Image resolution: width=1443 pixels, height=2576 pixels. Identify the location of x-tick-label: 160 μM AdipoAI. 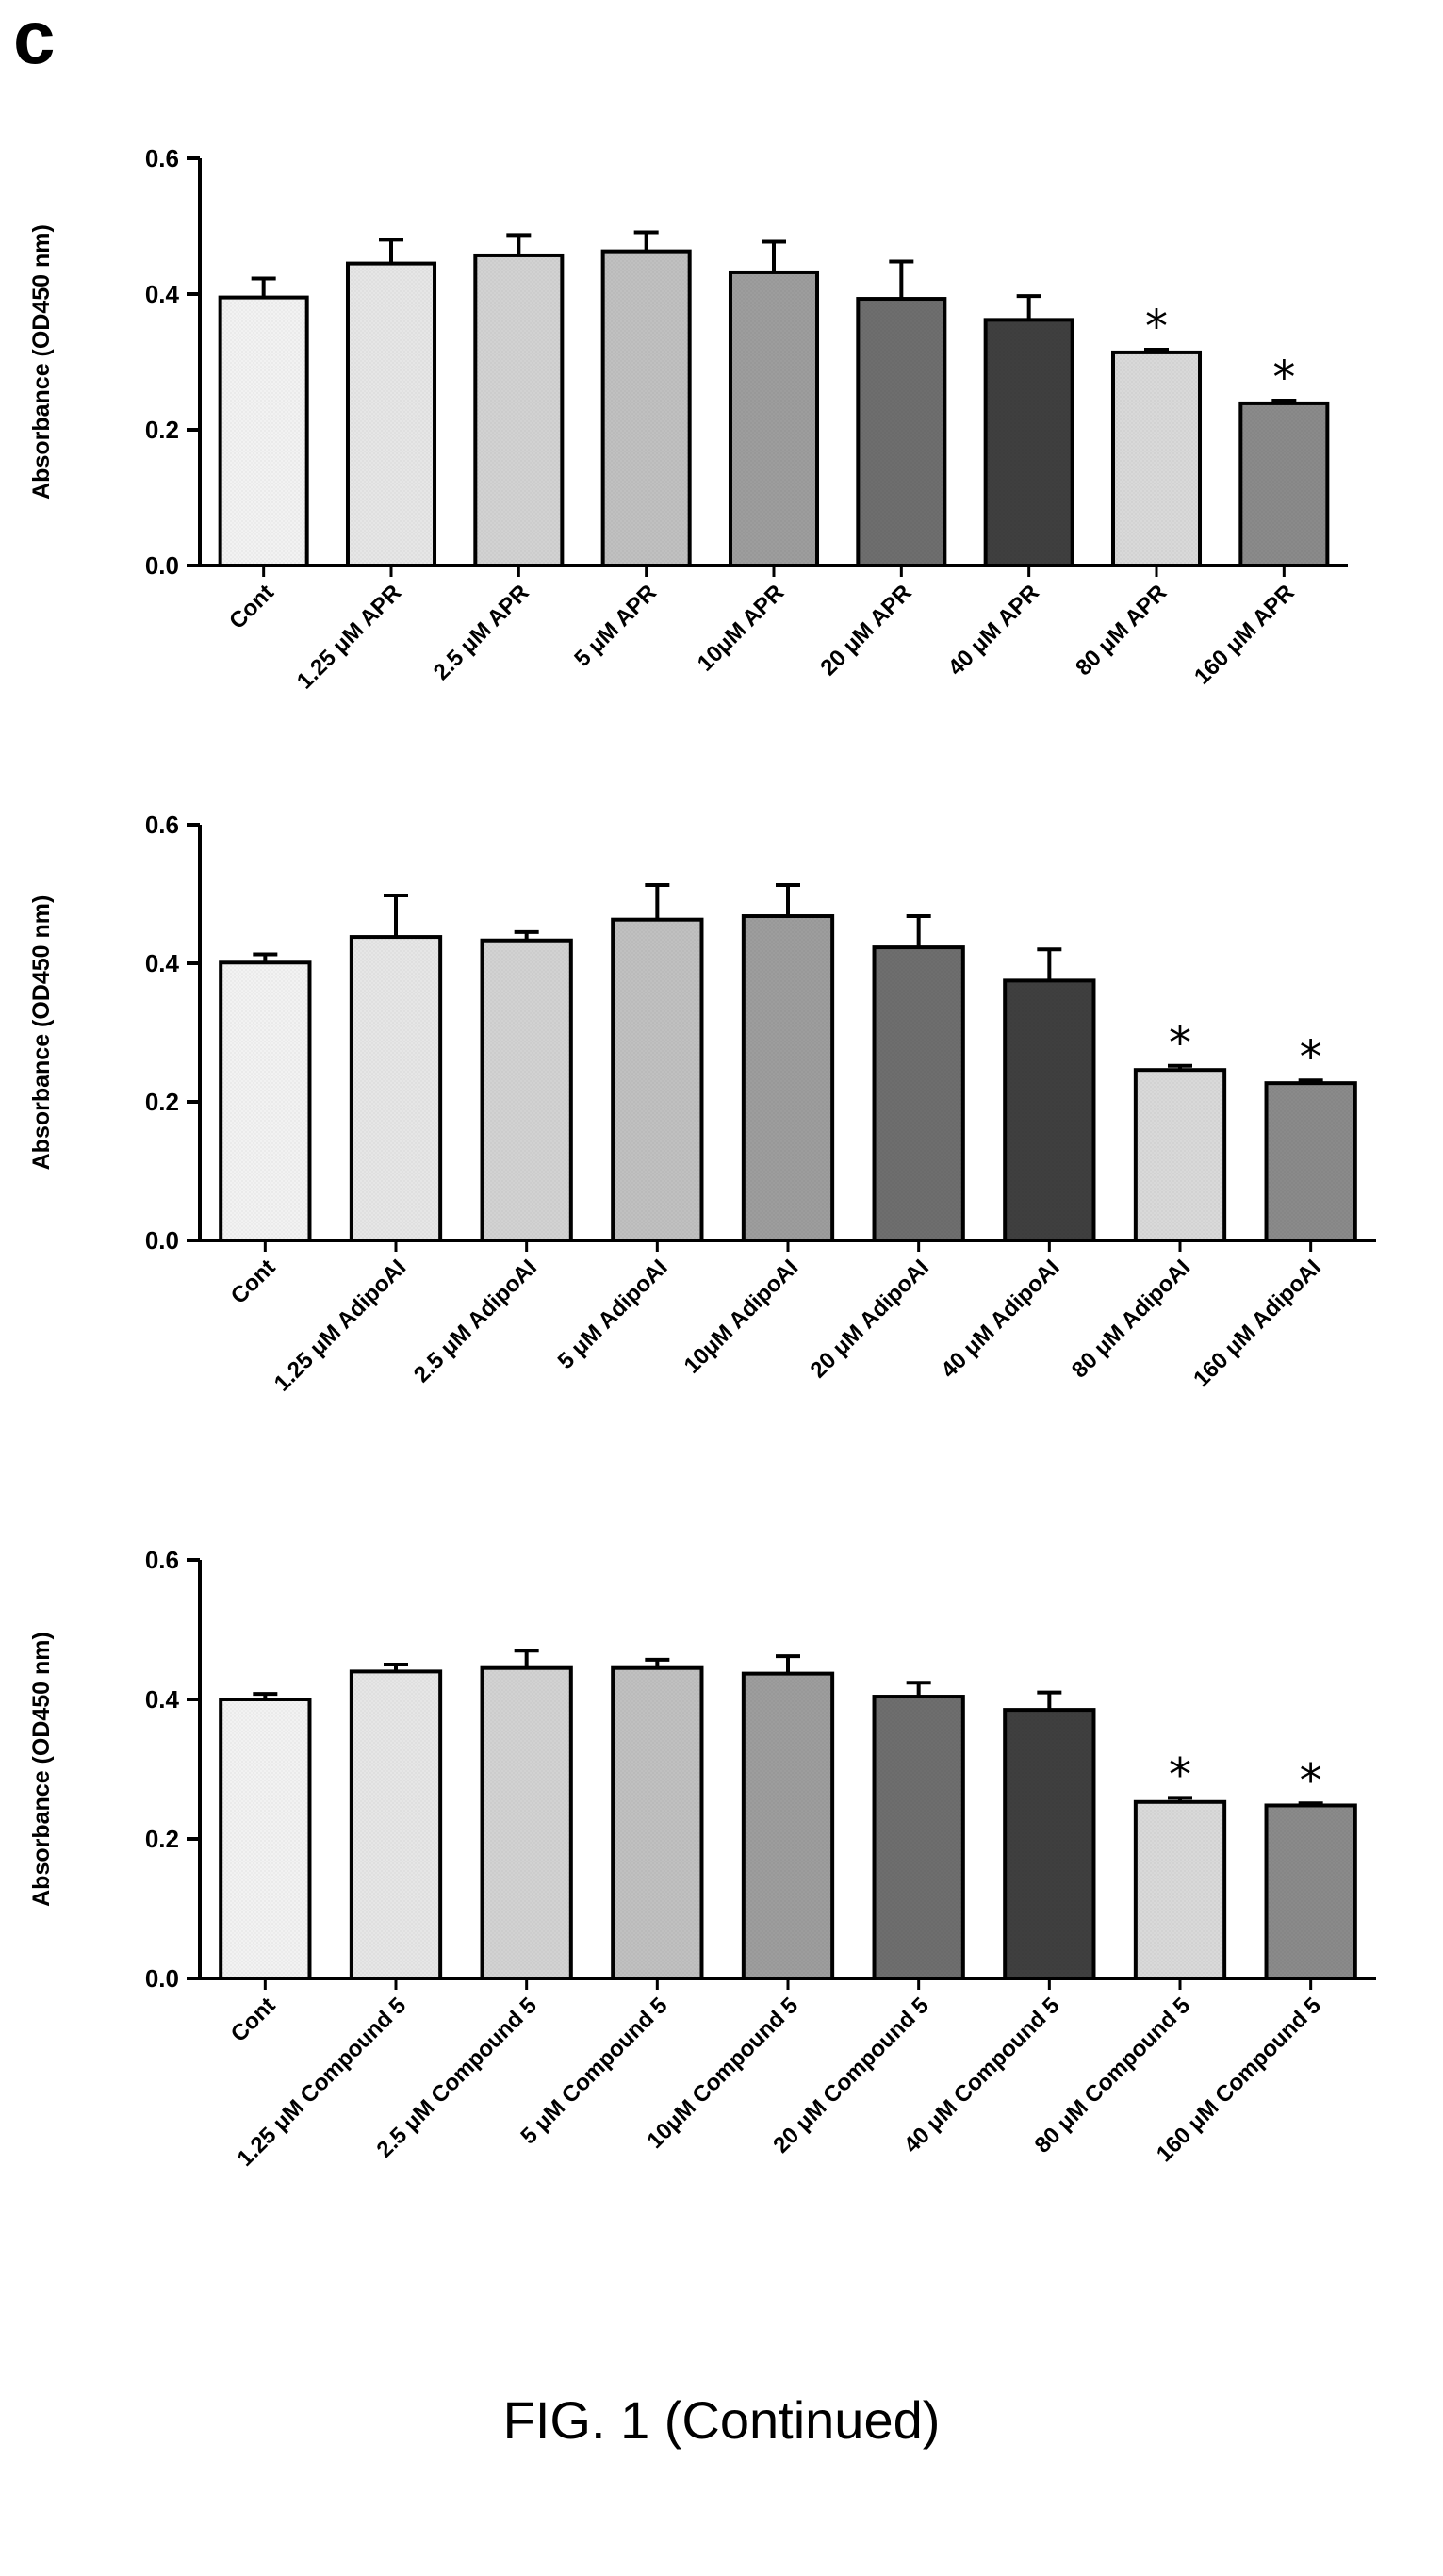
(1257, 1323).